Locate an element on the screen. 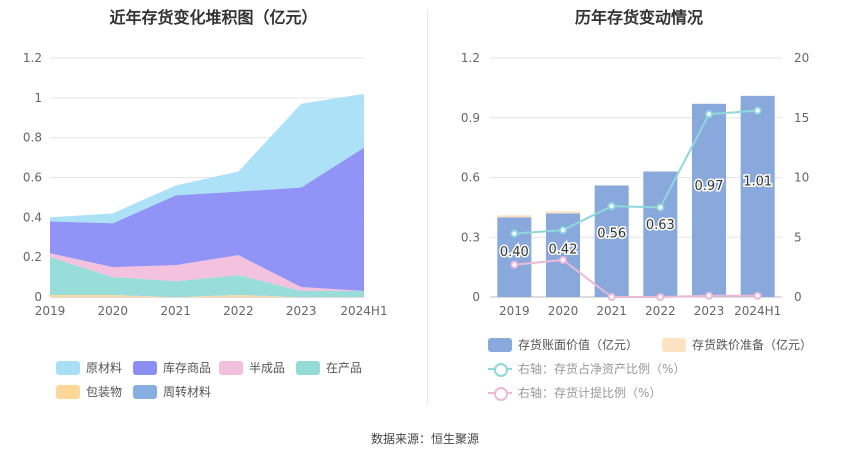 The image size is (850, 459). legend-label: 周转材料 is located at coordinates (187, 392).